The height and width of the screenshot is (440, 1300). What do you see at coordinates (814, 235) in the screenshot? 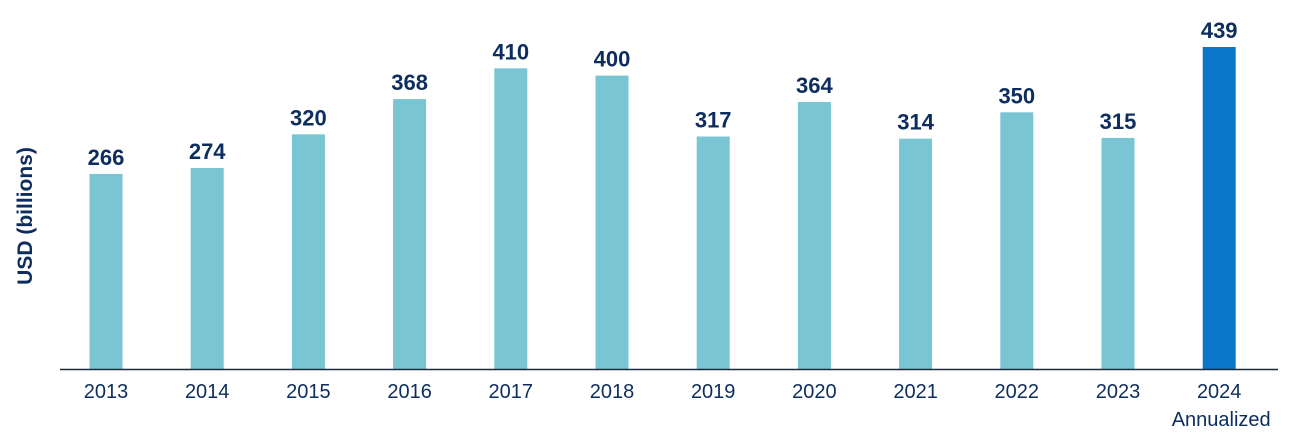
I see `bar-2020` at bounding box center [814, 235].